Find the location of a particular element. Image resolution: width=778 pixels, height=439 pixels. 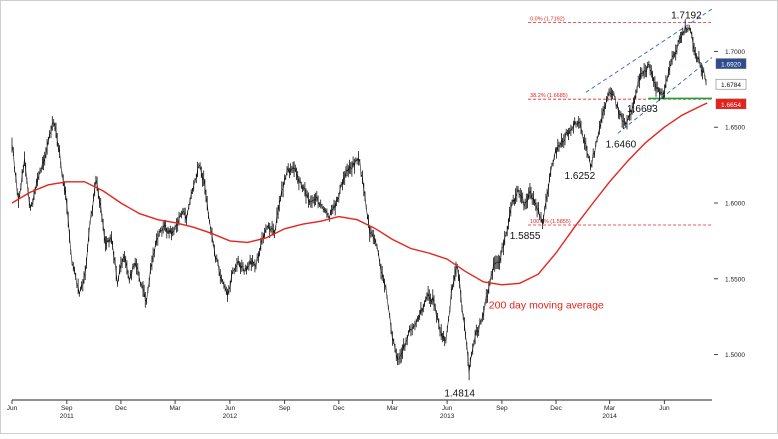

price-tag-label: 1.6784 is located at coordinates (731, 85).